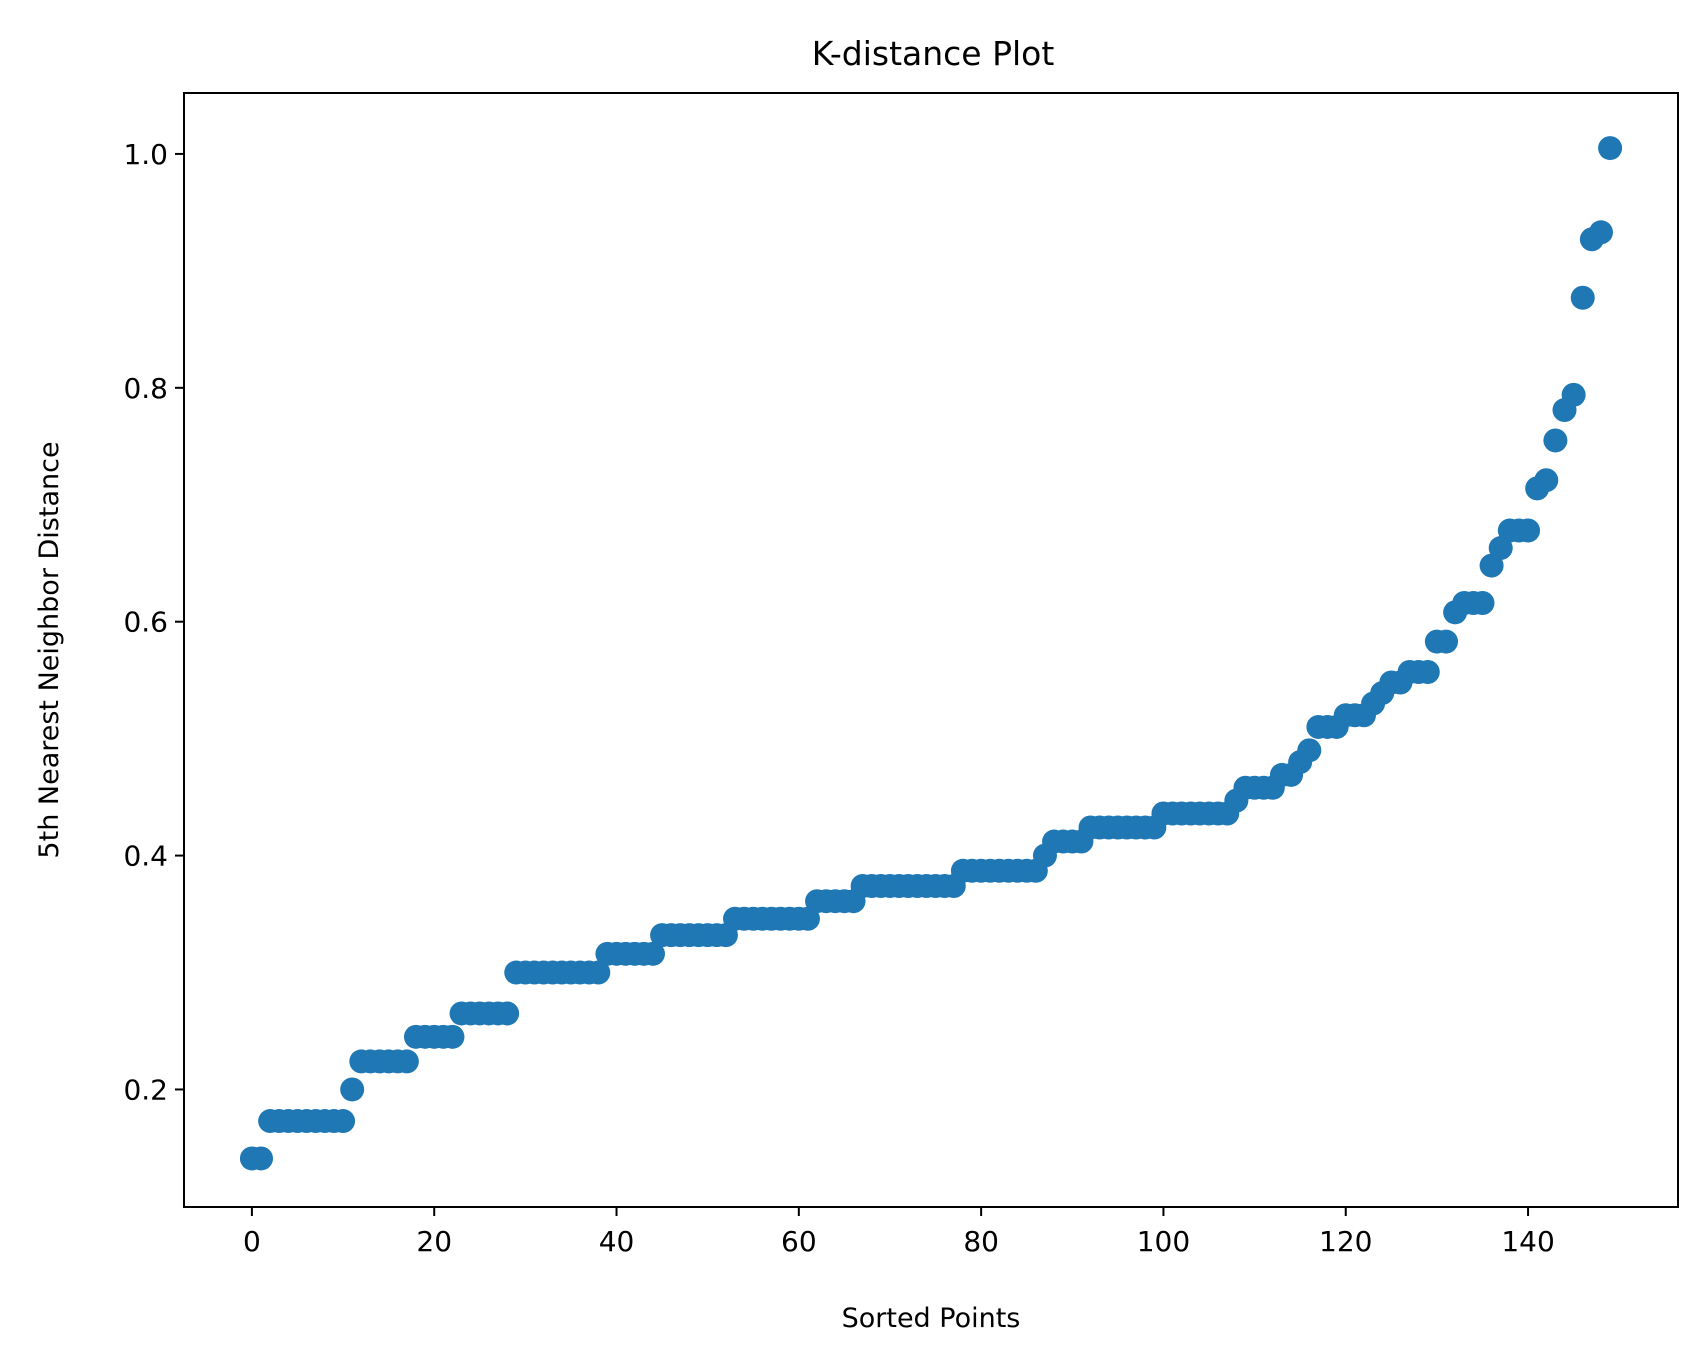 The height and width of the screenshot is (1361, 1702). I want to click on y-axis-label: 5th Nearest Neighbor Distance, so click(49, 649).